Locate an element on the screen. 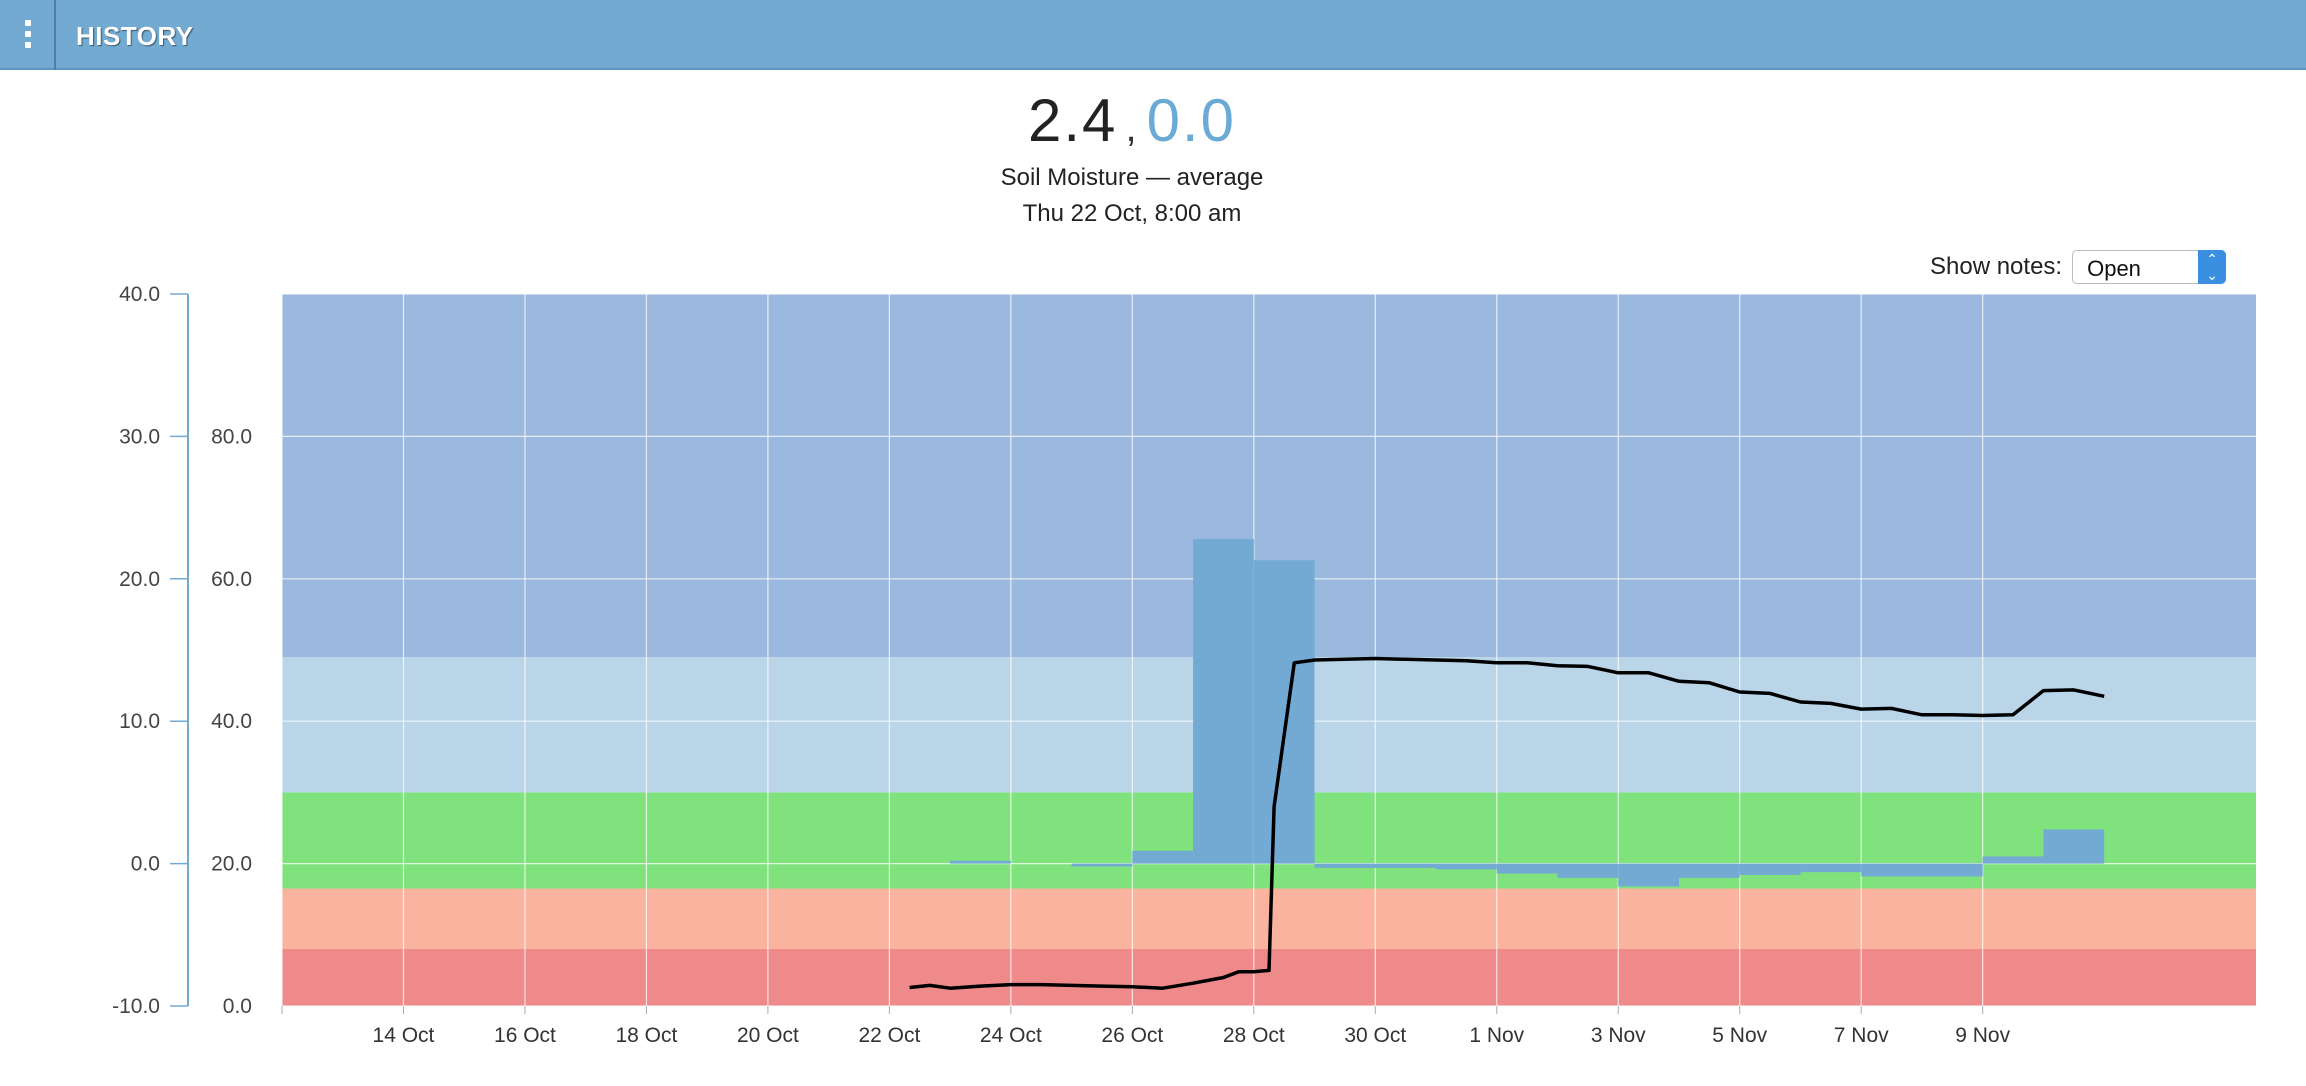 This screenshot has width=2306, height=1086. sensor-label: Soil Moisture — average is located at coordinates (1132, 177).